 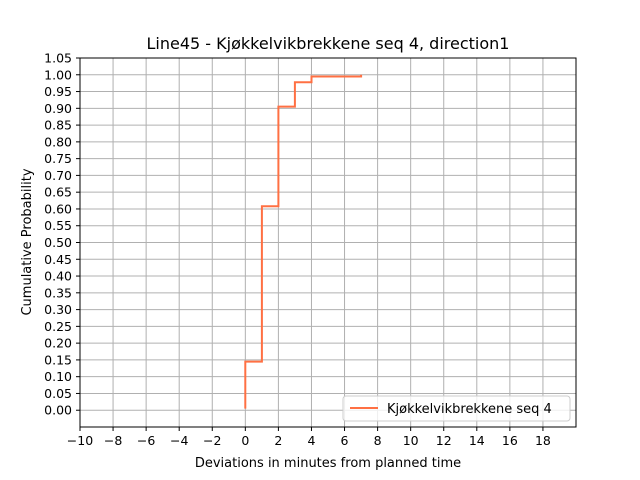 I want to click on y-tick-label: 0.60, so click(x=58, y=208).